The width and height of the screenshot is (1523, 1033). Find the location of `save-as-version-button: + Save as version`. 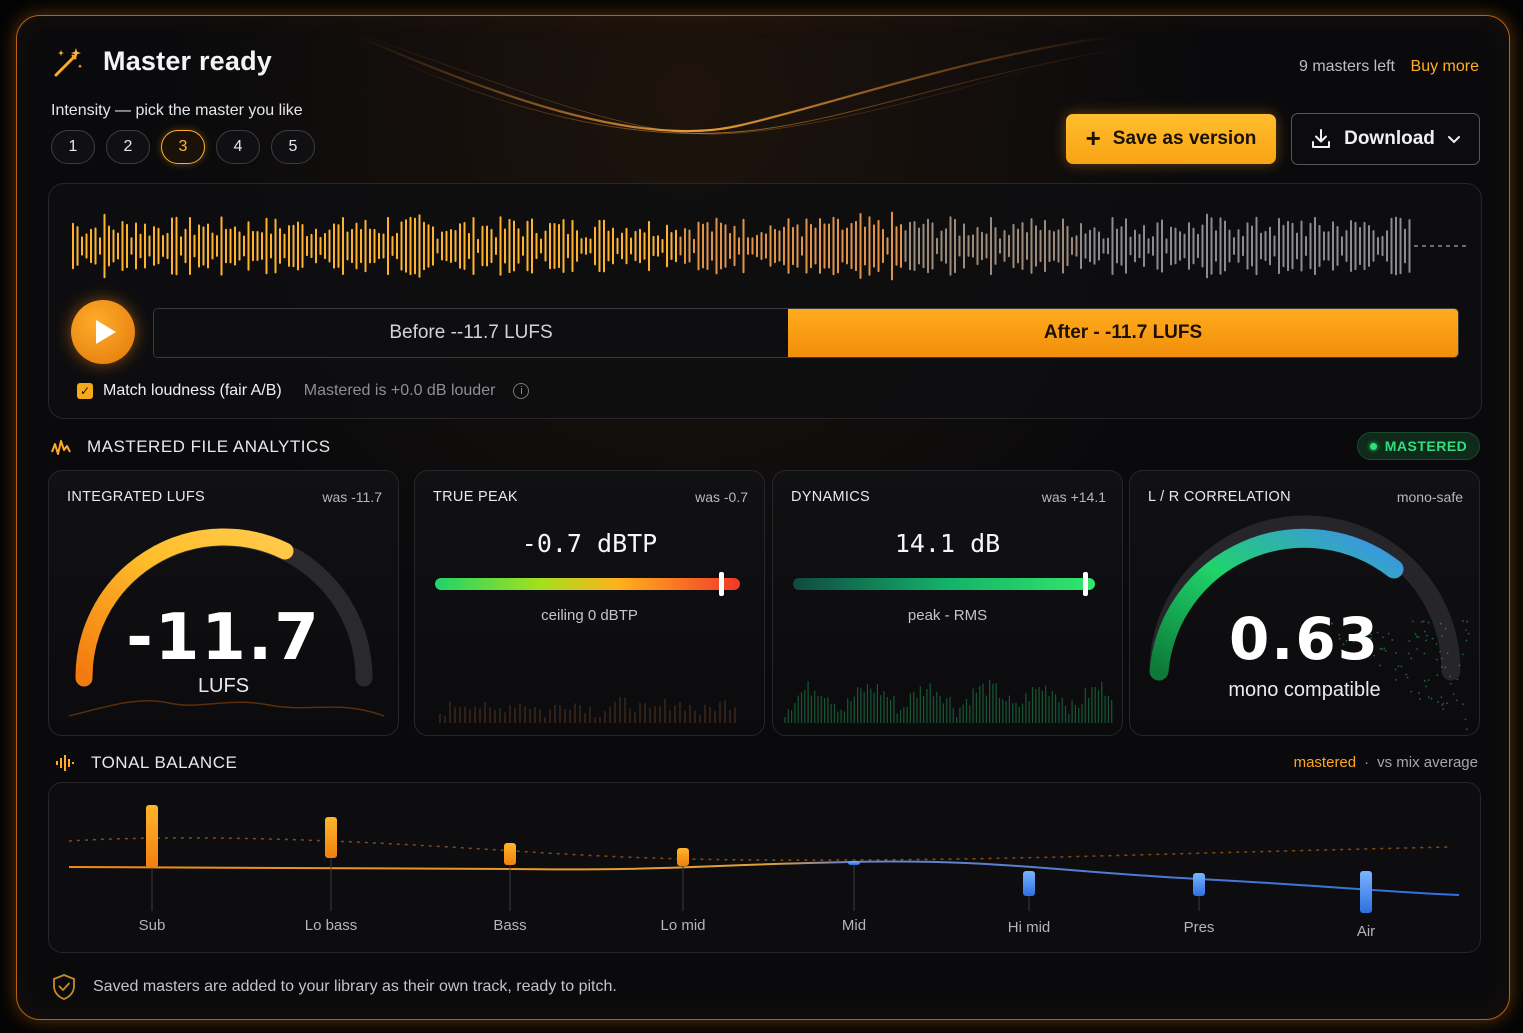

save-as-version-button: + Save as version is located at coordinates (1171, 139).